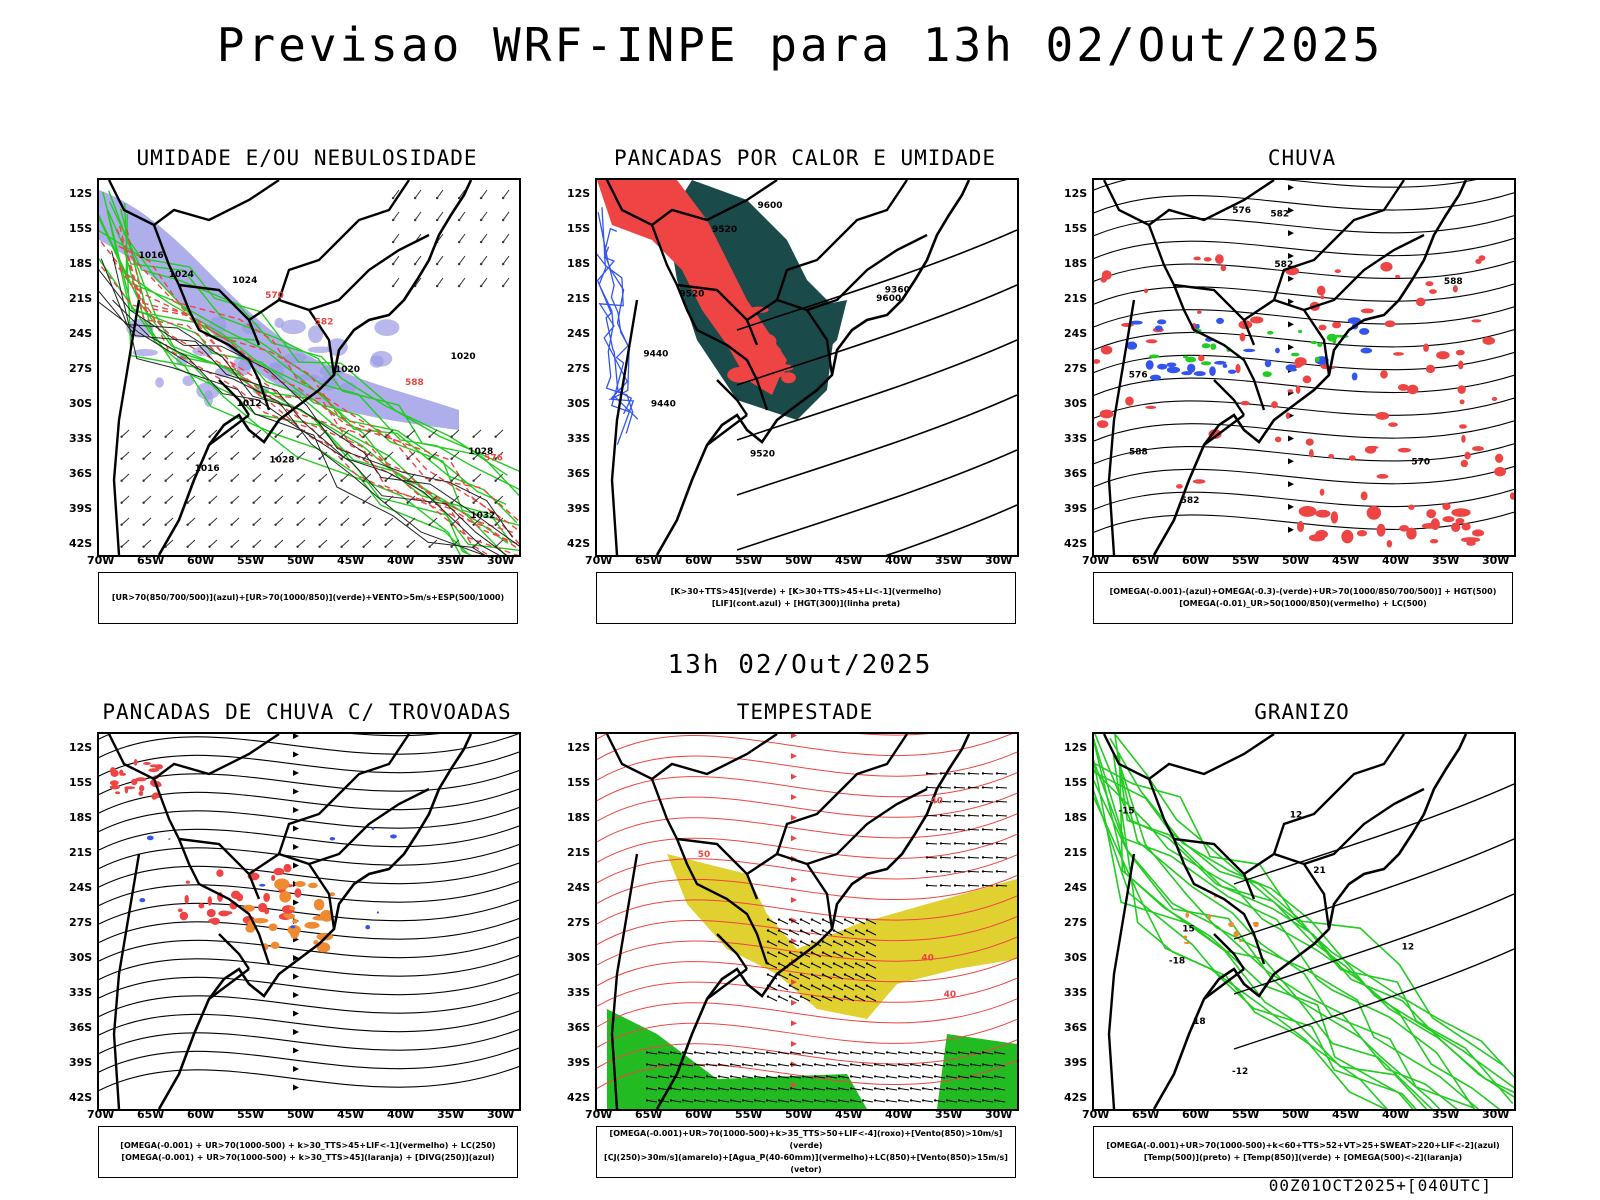 Image resolution: width=1600 pixels, height=1200 pixels. Describe the element at coordinates (1304, 921) in the screenshot. I see `map-graphic: 12 15 18 21 -12 -15 -18 12` at that location.